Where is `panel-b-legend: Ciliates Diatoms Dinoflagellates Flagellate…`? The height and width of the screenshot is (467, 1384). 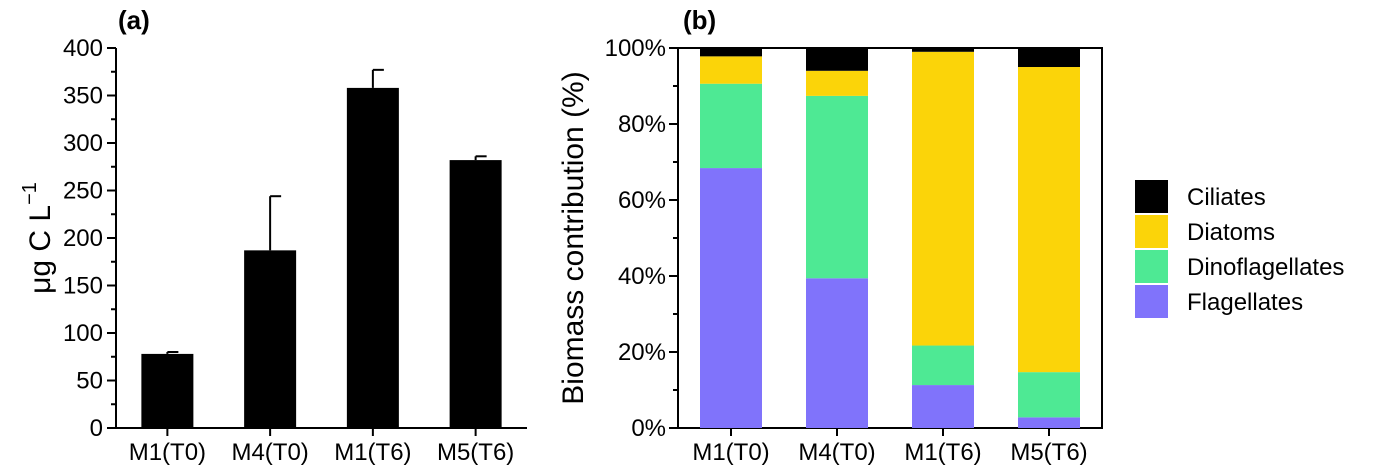 panel-b-legend: Ciliates Diatoms Dinoflagellates Flagellate… is located at coordinates (1239, 249).